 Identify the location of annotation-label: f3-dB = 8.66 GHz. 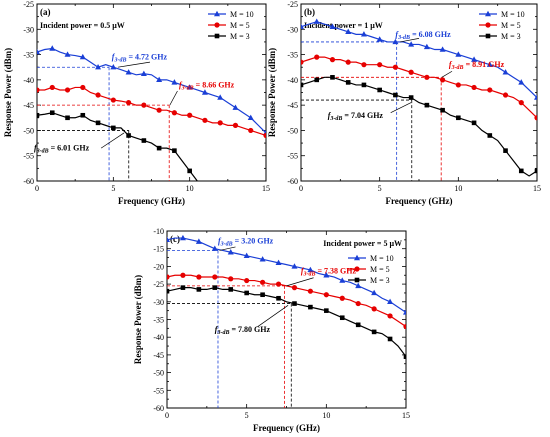
(207, 85).